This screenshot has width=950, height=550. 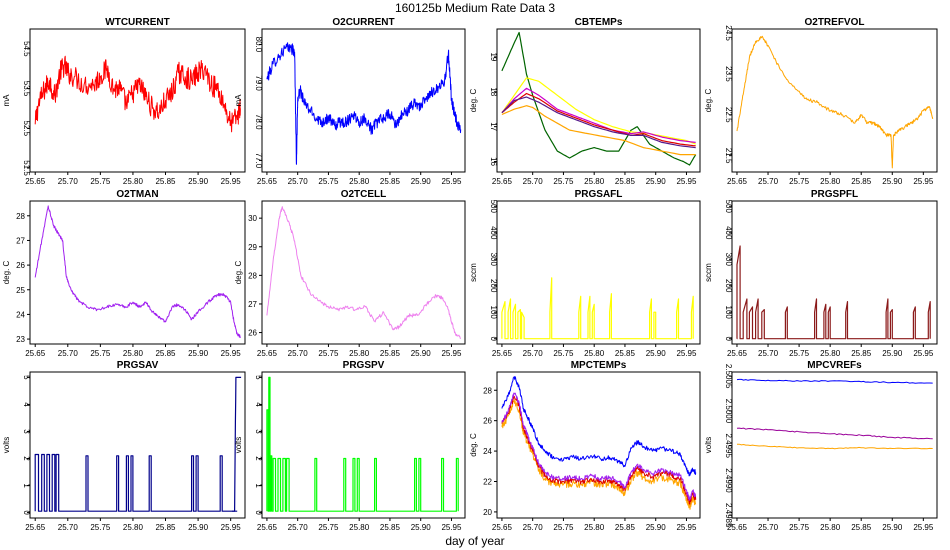 What do you see at coordinates (599, 194) in the screenshot?
I see `panel-title: PRGSAFL` at bounding box center [599, 194].